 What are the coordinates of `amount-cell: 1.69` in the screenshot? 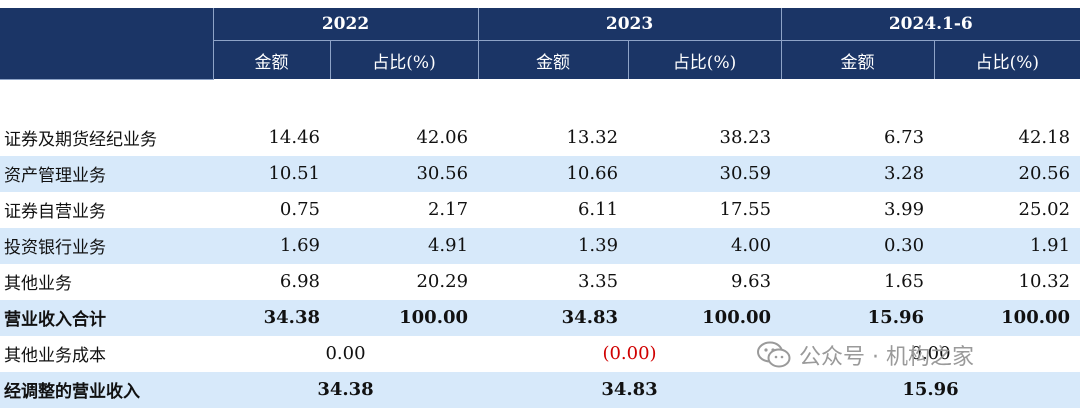 It's located at (271, 245).